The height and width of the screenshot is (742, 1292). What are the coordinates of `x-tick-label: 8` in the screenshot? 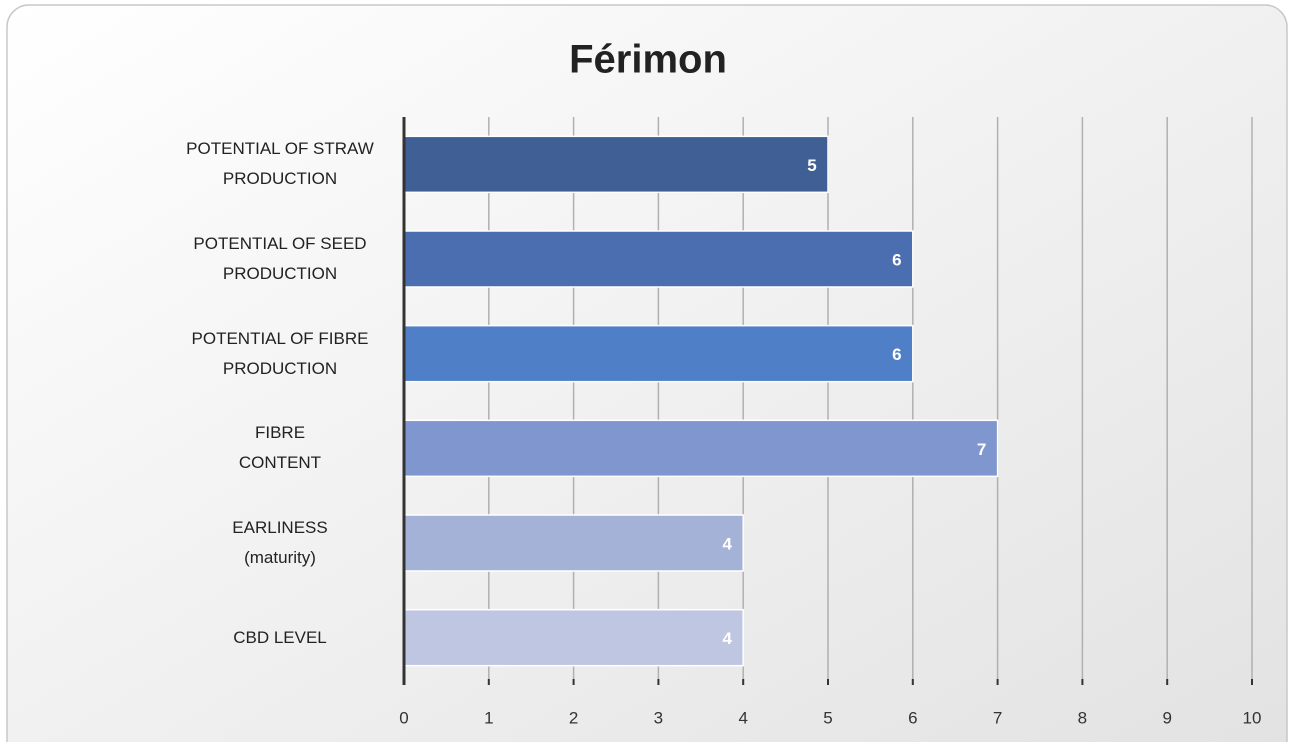 It's located at (1082, 717).